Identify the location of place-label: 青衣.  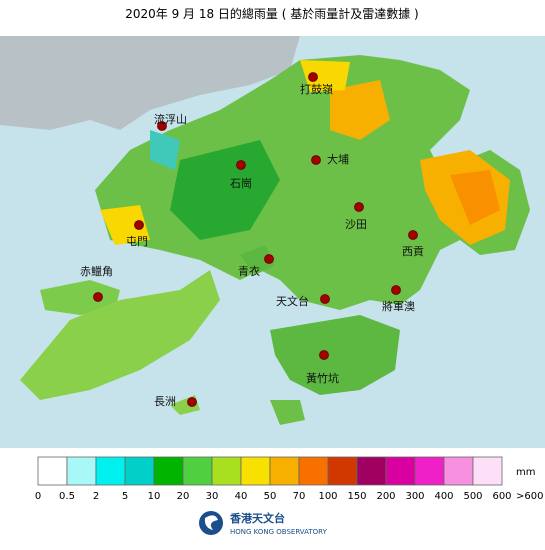
(249, 271).